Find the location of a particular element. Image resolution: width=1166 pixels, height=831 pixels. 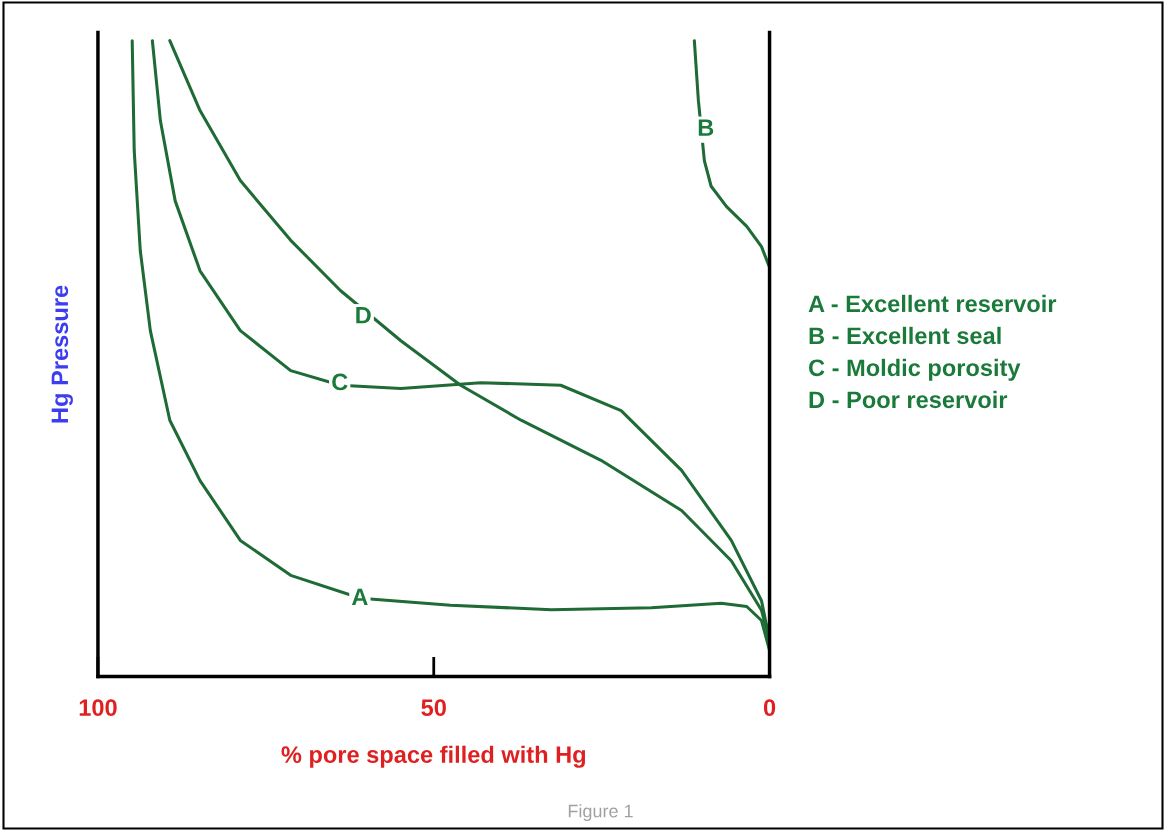

caption: Figure 1 is located at coordinates (600, 813).